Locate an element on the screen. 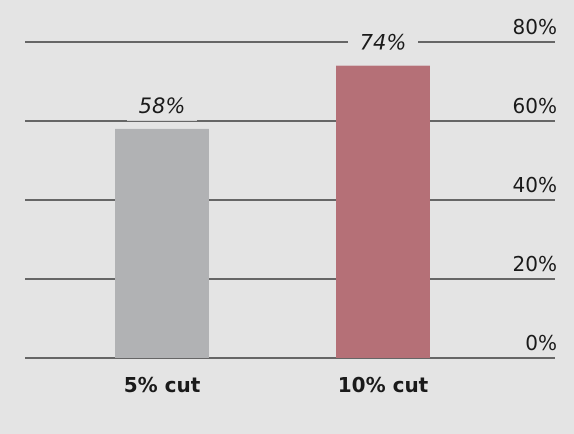 The height and width of the screenshot is (434, 574). y-tick-label-0: 0% is located at coordinates (541, 343).